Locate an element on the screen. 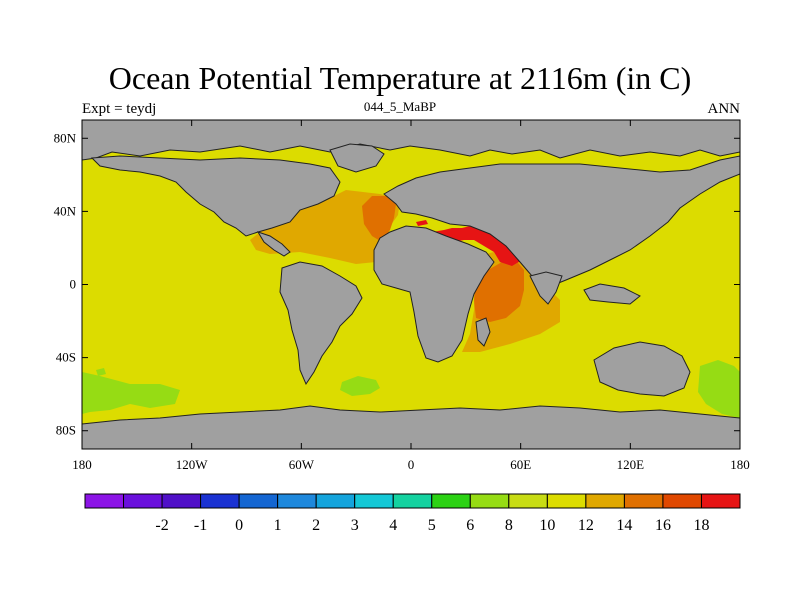 The image size is (800, 600). arctic-land is located at coordinates (411, 140).